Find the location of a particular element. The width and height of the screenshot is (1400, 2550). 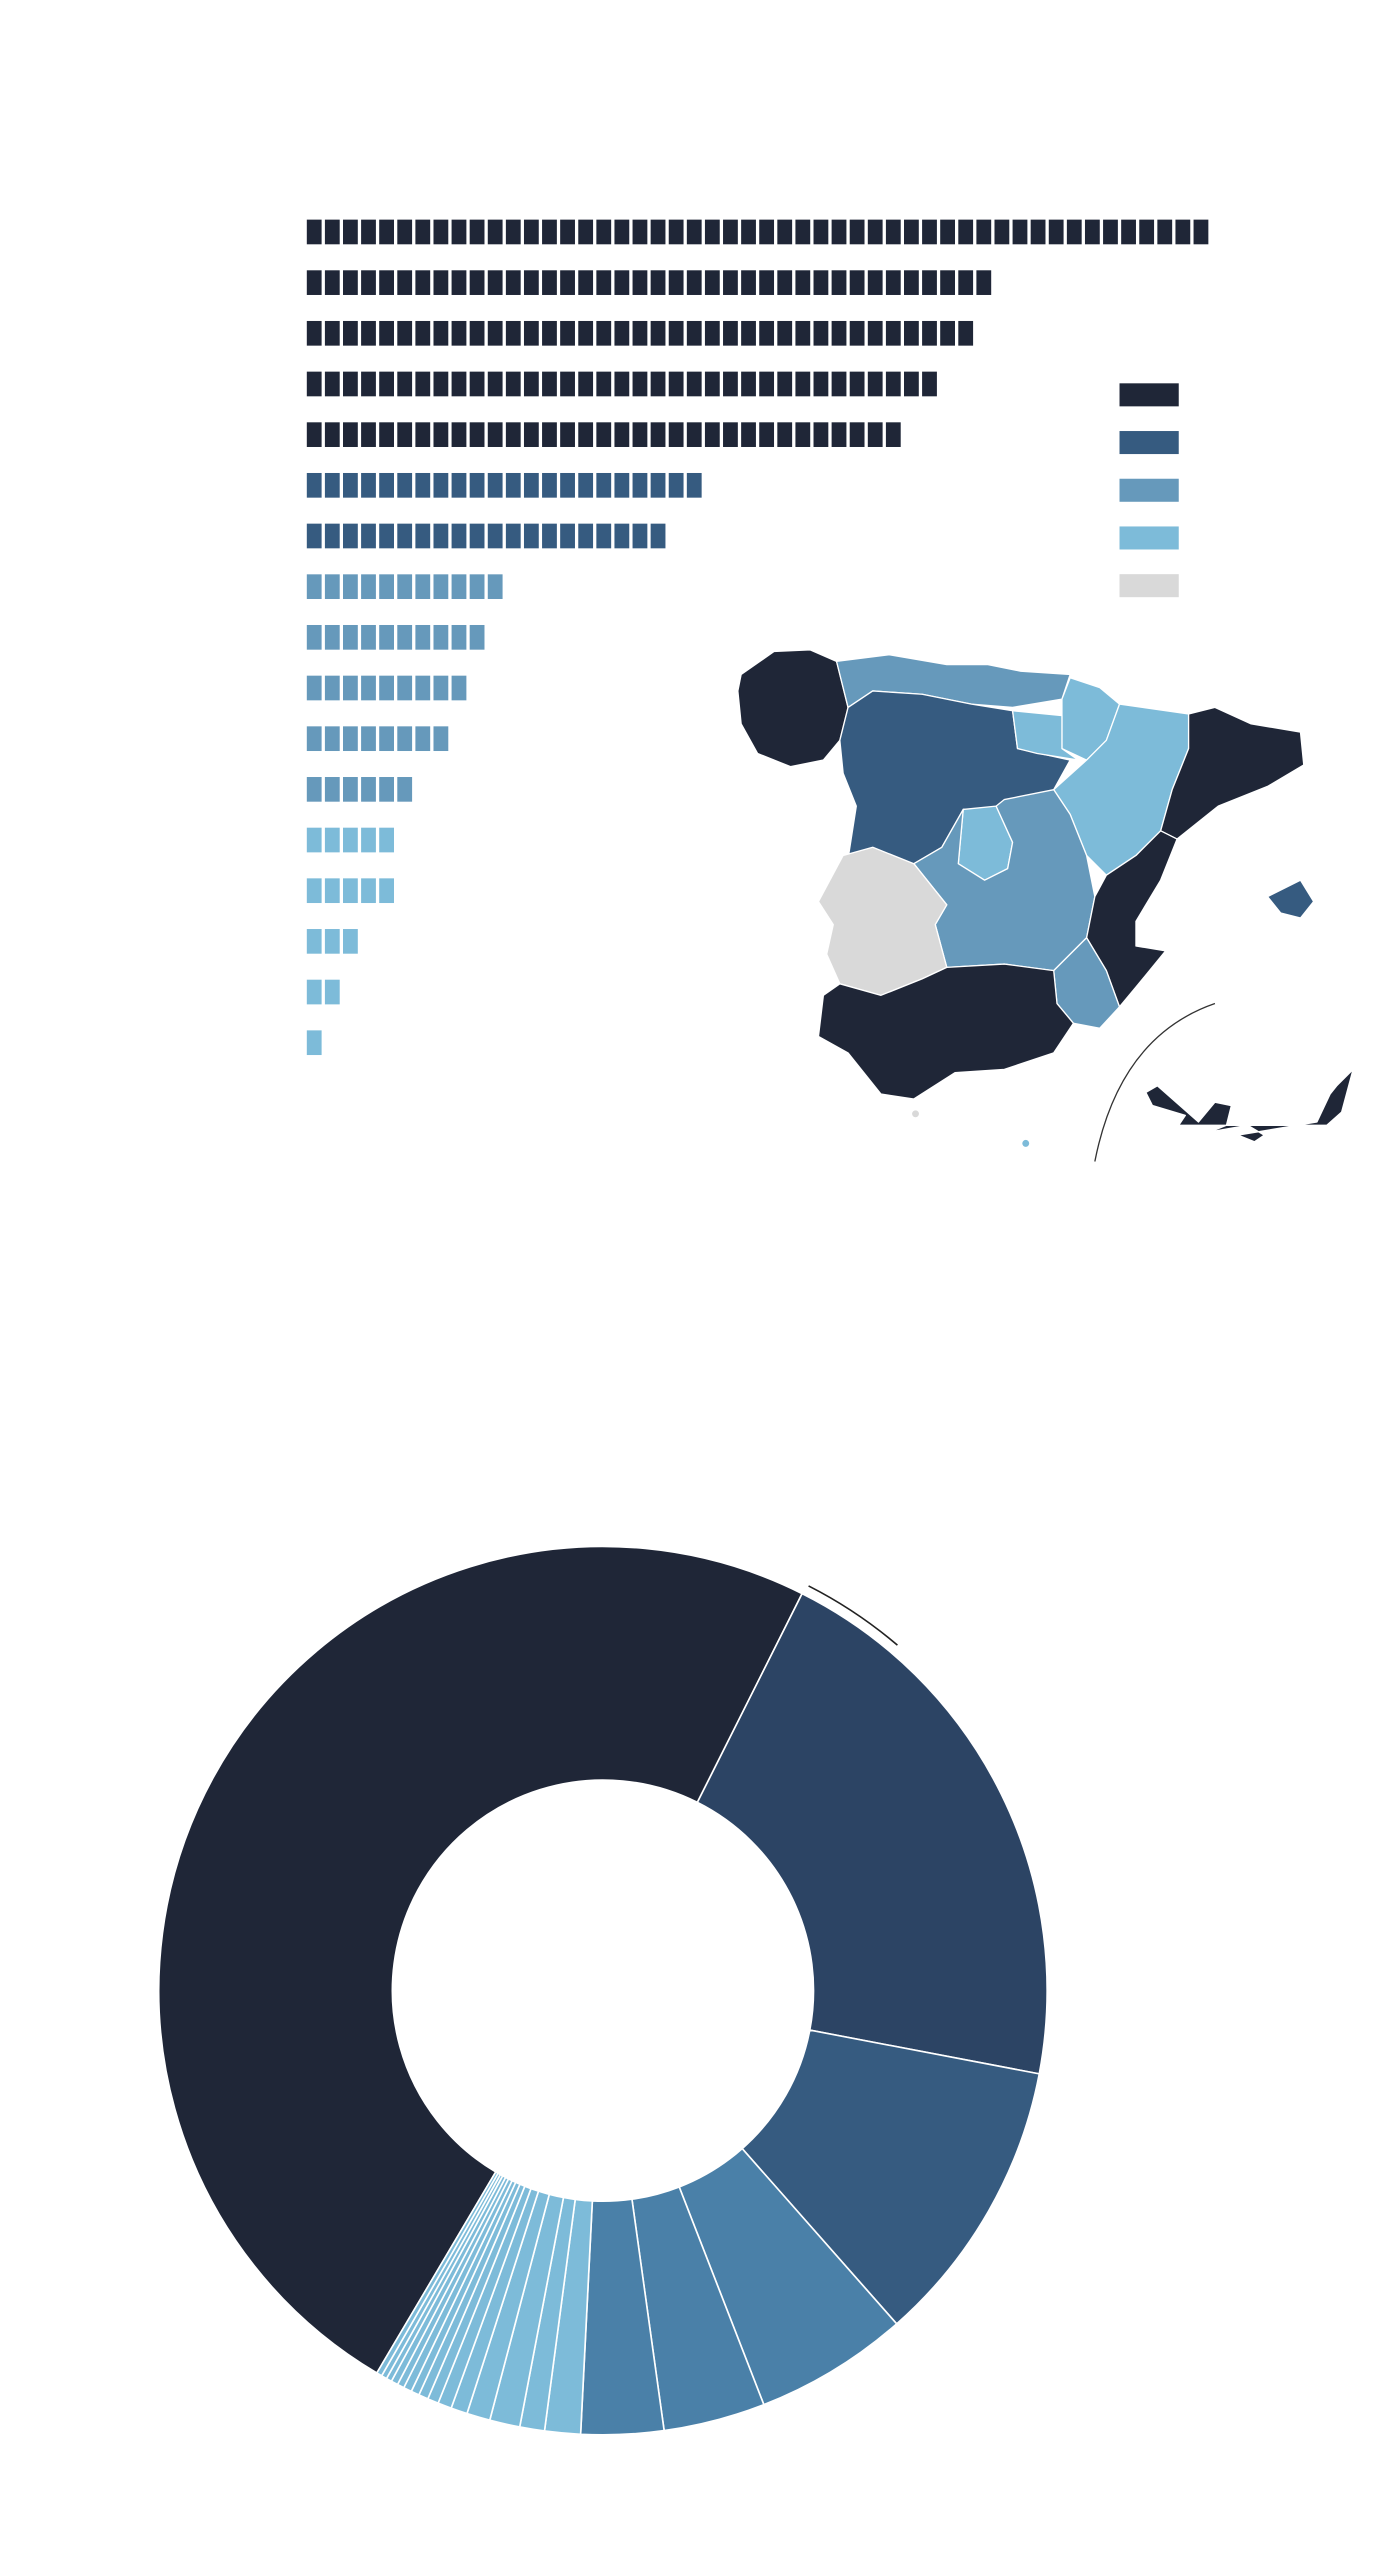

legend-swatch is located at coordinates (1149, 443).